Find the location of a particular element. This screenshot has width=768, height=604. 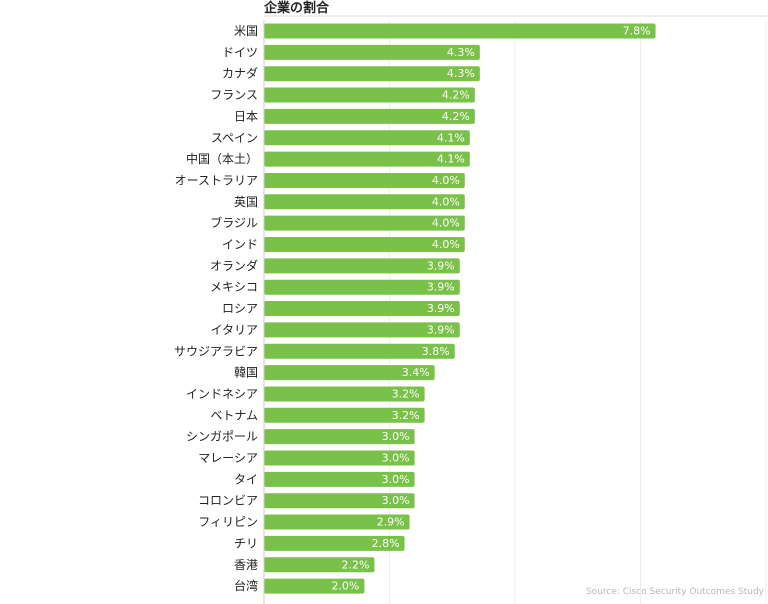

bar-row: サウジアラビア 3.8% is located at coordinates (314, 351).